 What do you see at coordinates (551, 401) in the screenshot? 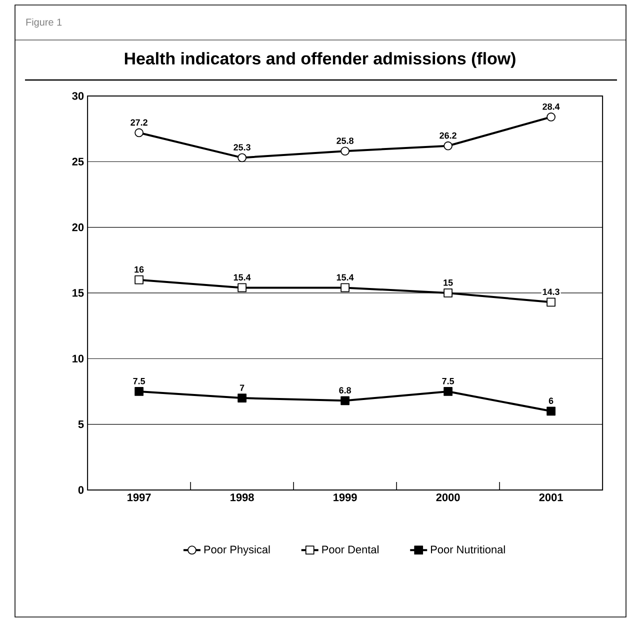
I see `data-label: 6` at bounding box center [551, 401].